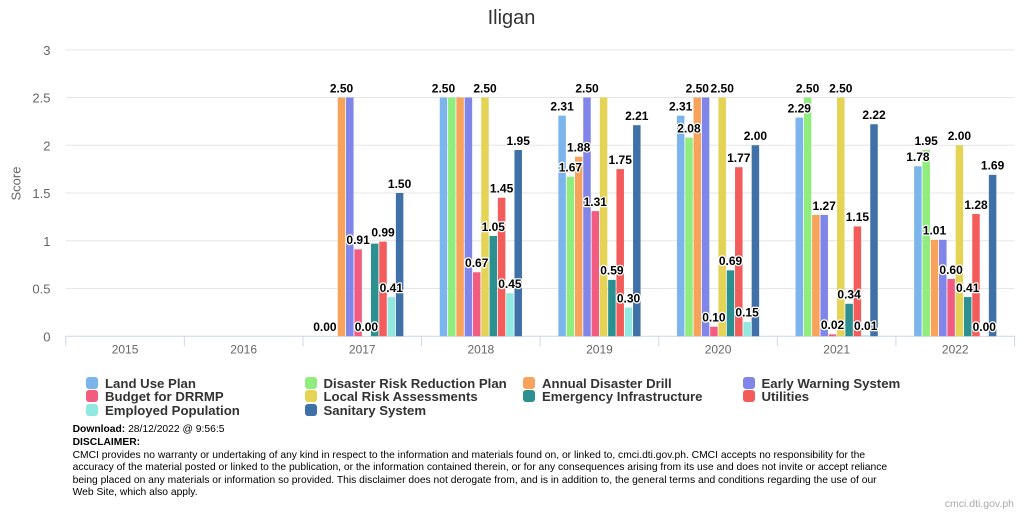 The width and height of the screenshot is (1024, 512). I want to click on svg-text: 0.15, so click(747, 313).